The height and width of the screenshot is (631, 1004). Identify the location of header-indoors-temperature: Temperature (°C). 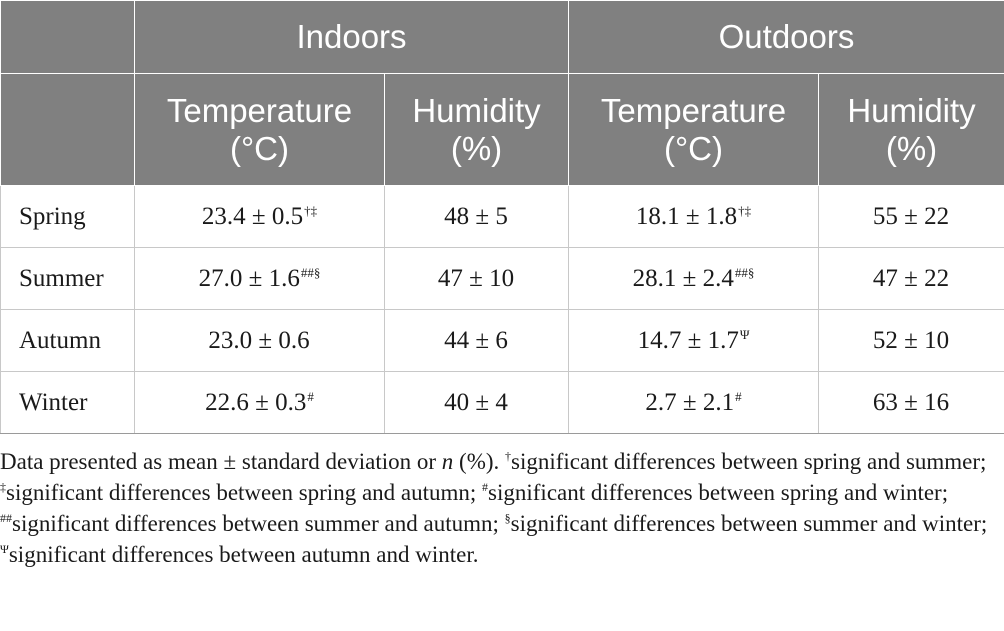
(259, 129).